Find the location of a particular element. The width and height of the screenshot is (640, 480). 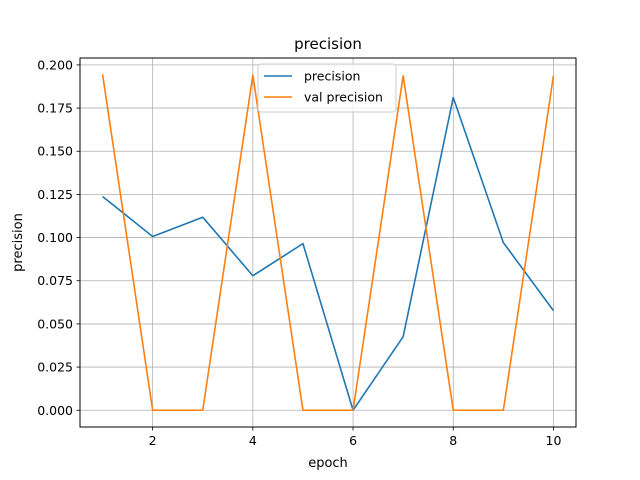

y-tick-label: 0.075 is located at coordinates (55, 280).